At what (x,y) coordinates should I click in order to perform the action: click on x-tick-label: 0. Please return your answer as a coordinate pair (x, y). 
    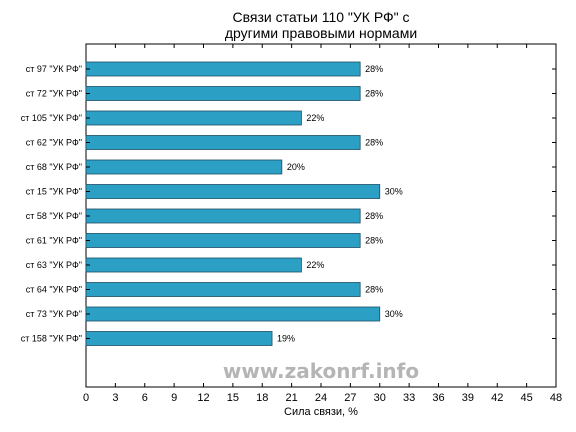
    Looking at the image, I should click on (86, 398).